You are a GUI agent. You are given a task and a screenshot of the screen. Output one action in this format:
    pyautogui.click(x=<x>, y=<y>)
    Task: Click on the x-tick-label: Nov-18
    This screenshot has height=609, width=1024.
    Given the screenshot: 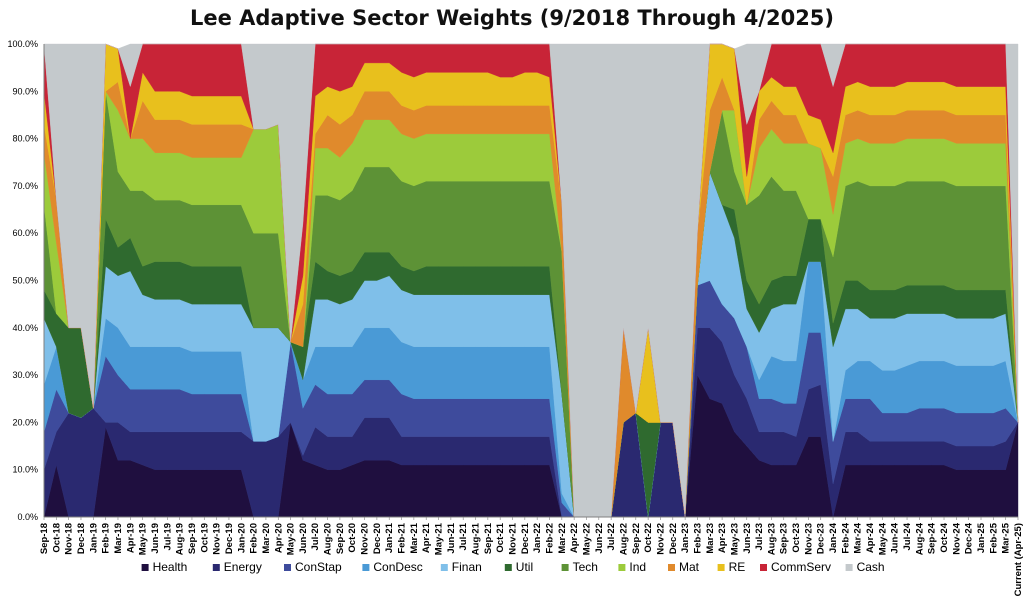 What is the action you would take?
    pyautogui.click(x=69, y=539)
    